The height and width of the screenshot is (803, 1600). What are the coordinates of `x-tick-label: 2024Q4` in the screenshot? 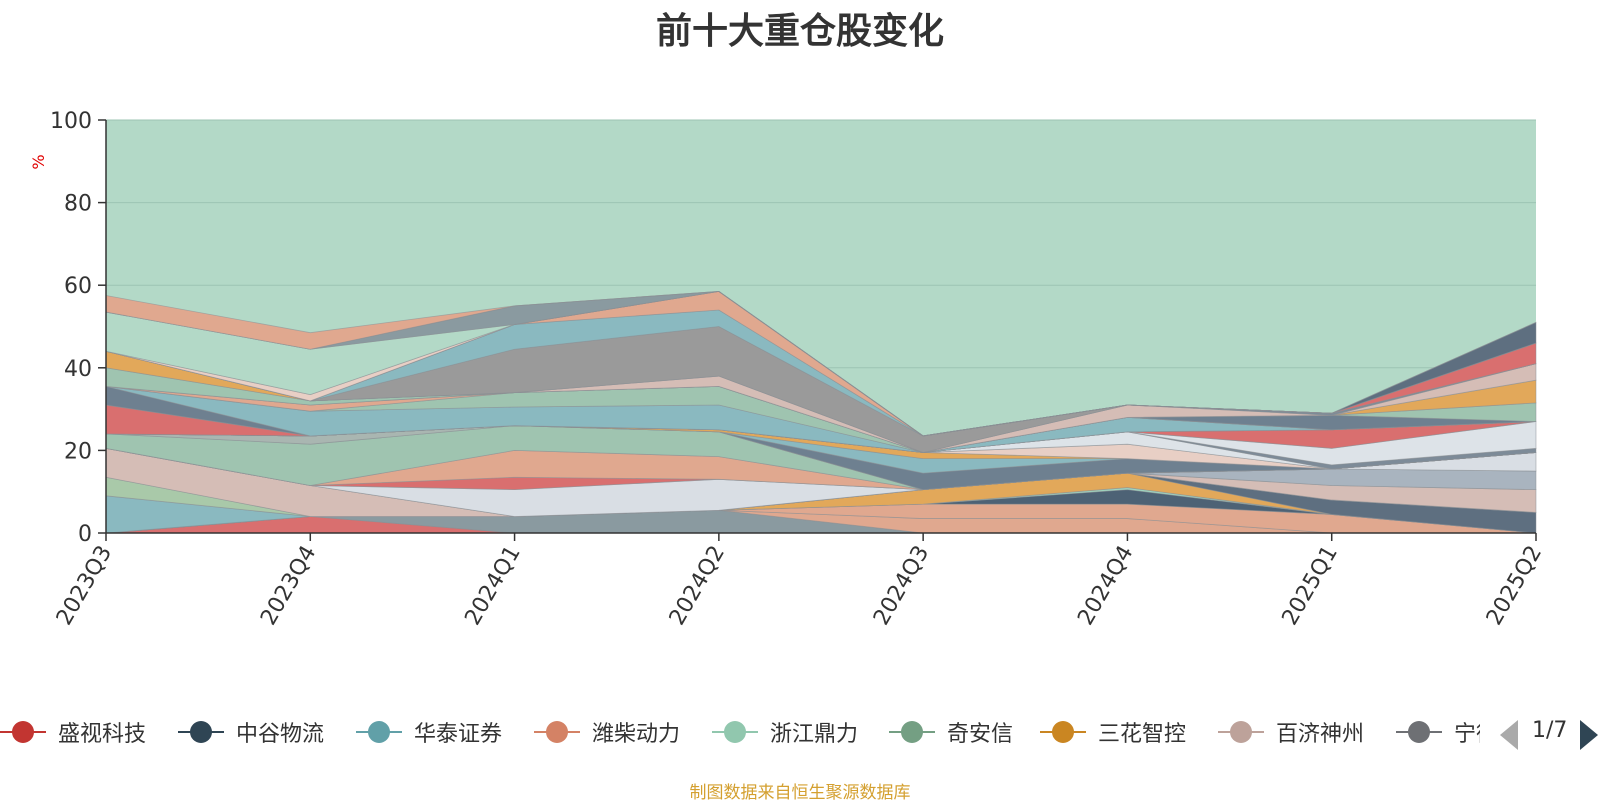 It's located at (1105, 586).